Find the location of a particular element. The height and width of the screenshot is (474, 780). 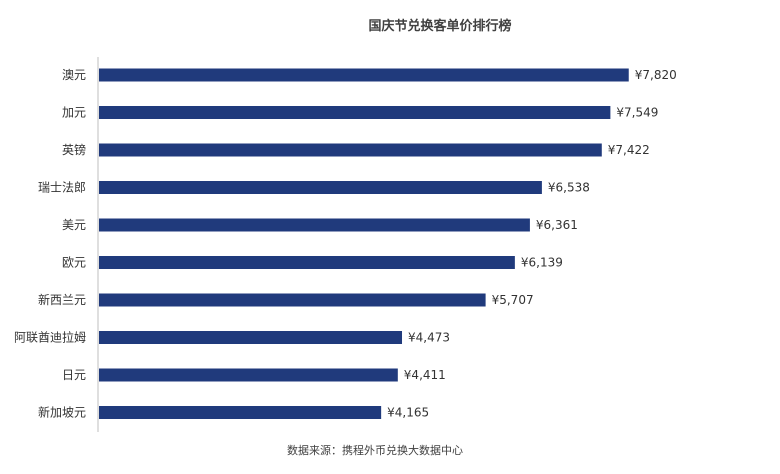

value-label: ¥6,538 is located at coordinates (569, 188).